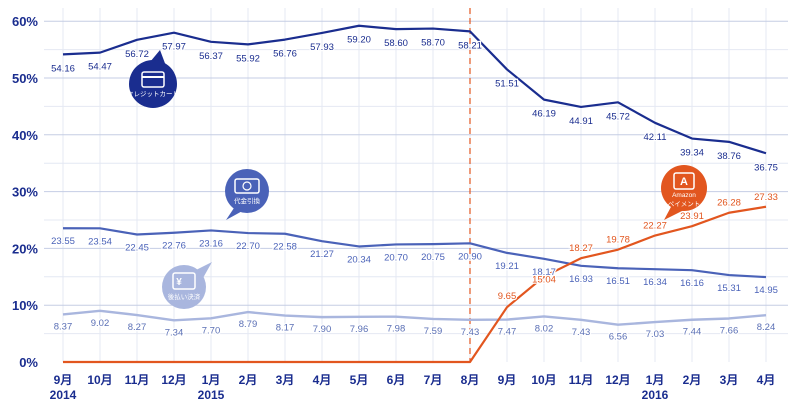  I want to click on y-tick-label: 20%, so click(25, 248).